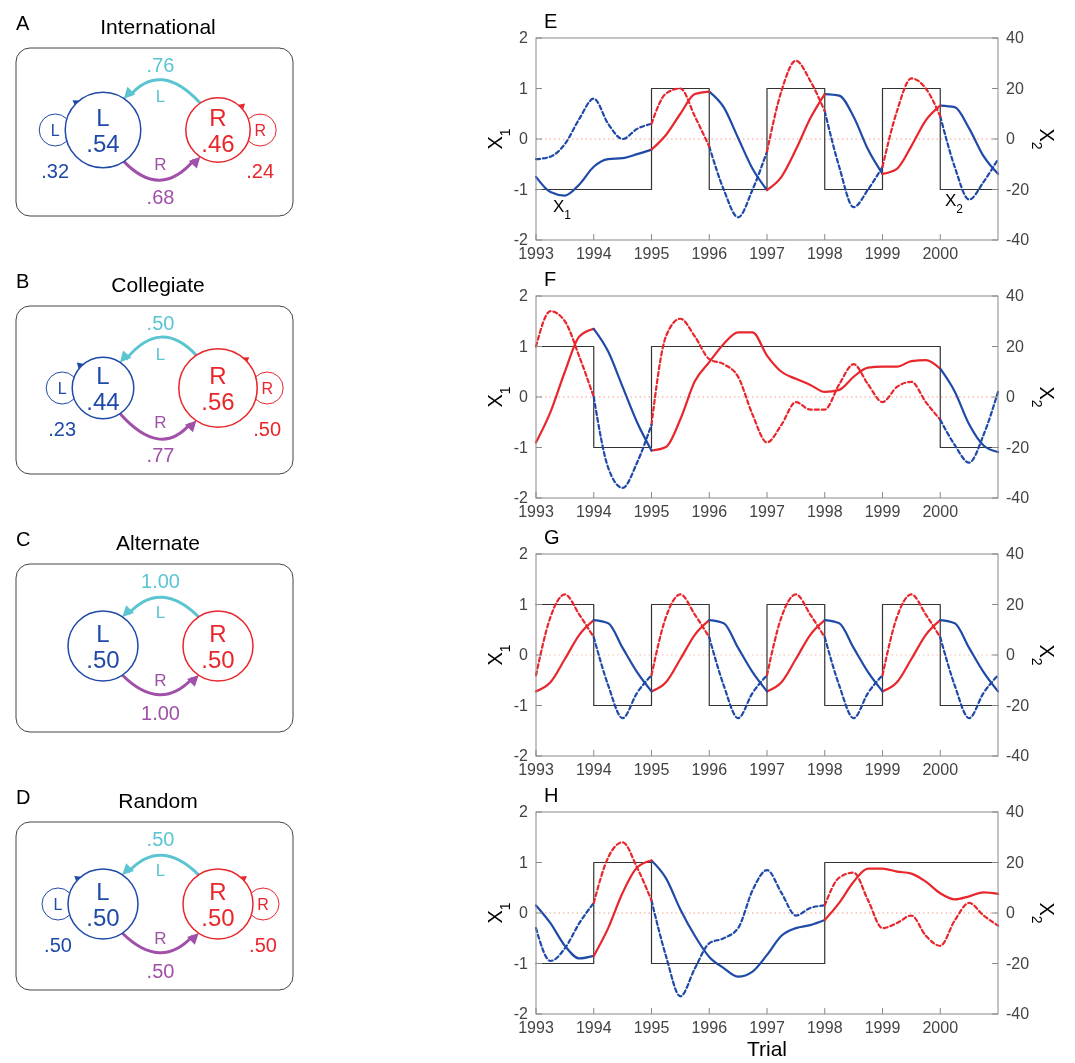 This screenshot has width=1075, height=1063. What do you see at coordinates (55, 171) in the screenshot?
I see `text: .32` at bounding box center [55, 171].